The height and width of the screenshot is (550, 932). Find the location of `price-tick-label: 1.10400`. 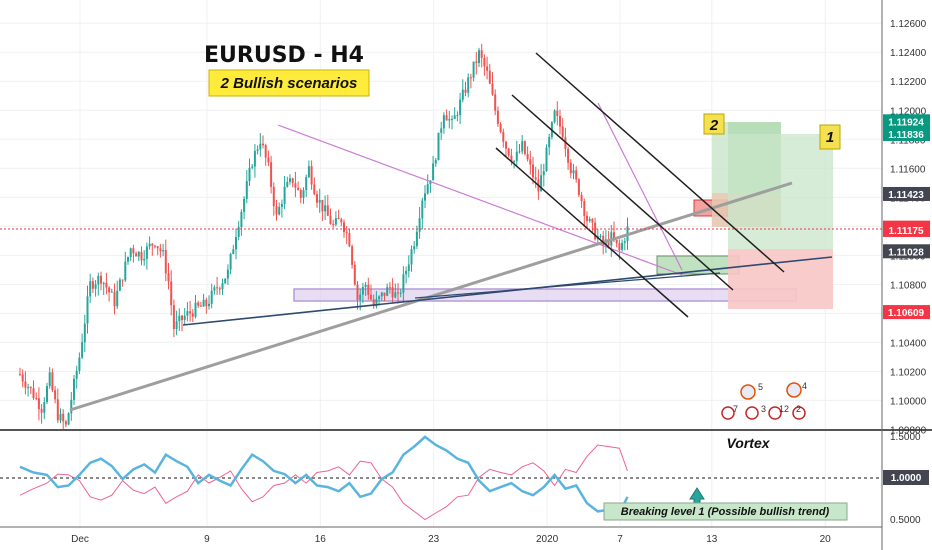

price-tick-label: 1.10400 is located at coordinates (908, 343).